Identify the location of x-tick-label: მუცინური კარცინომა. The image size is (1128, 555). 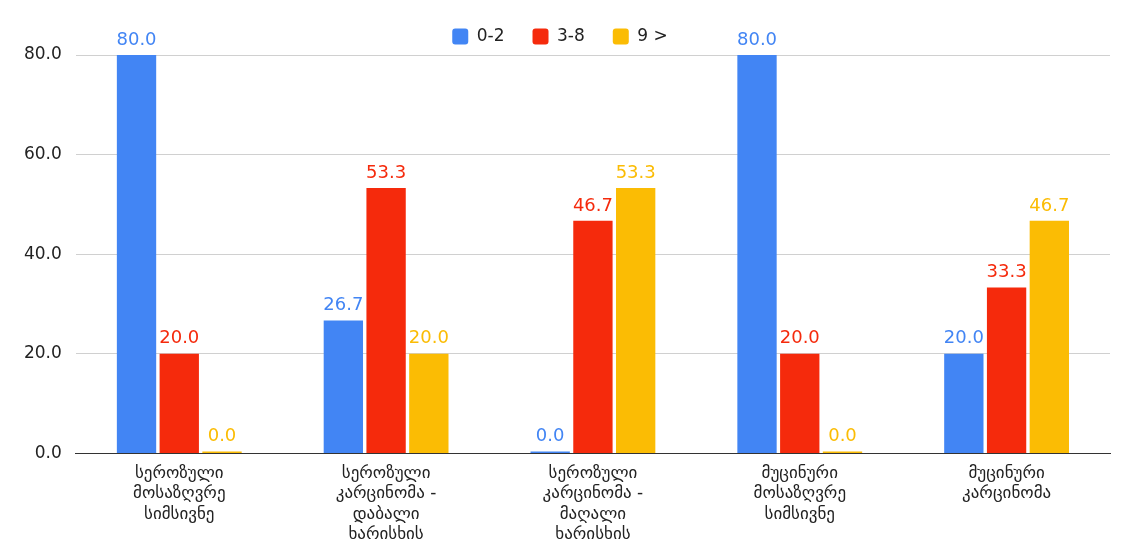
(1007, 482).